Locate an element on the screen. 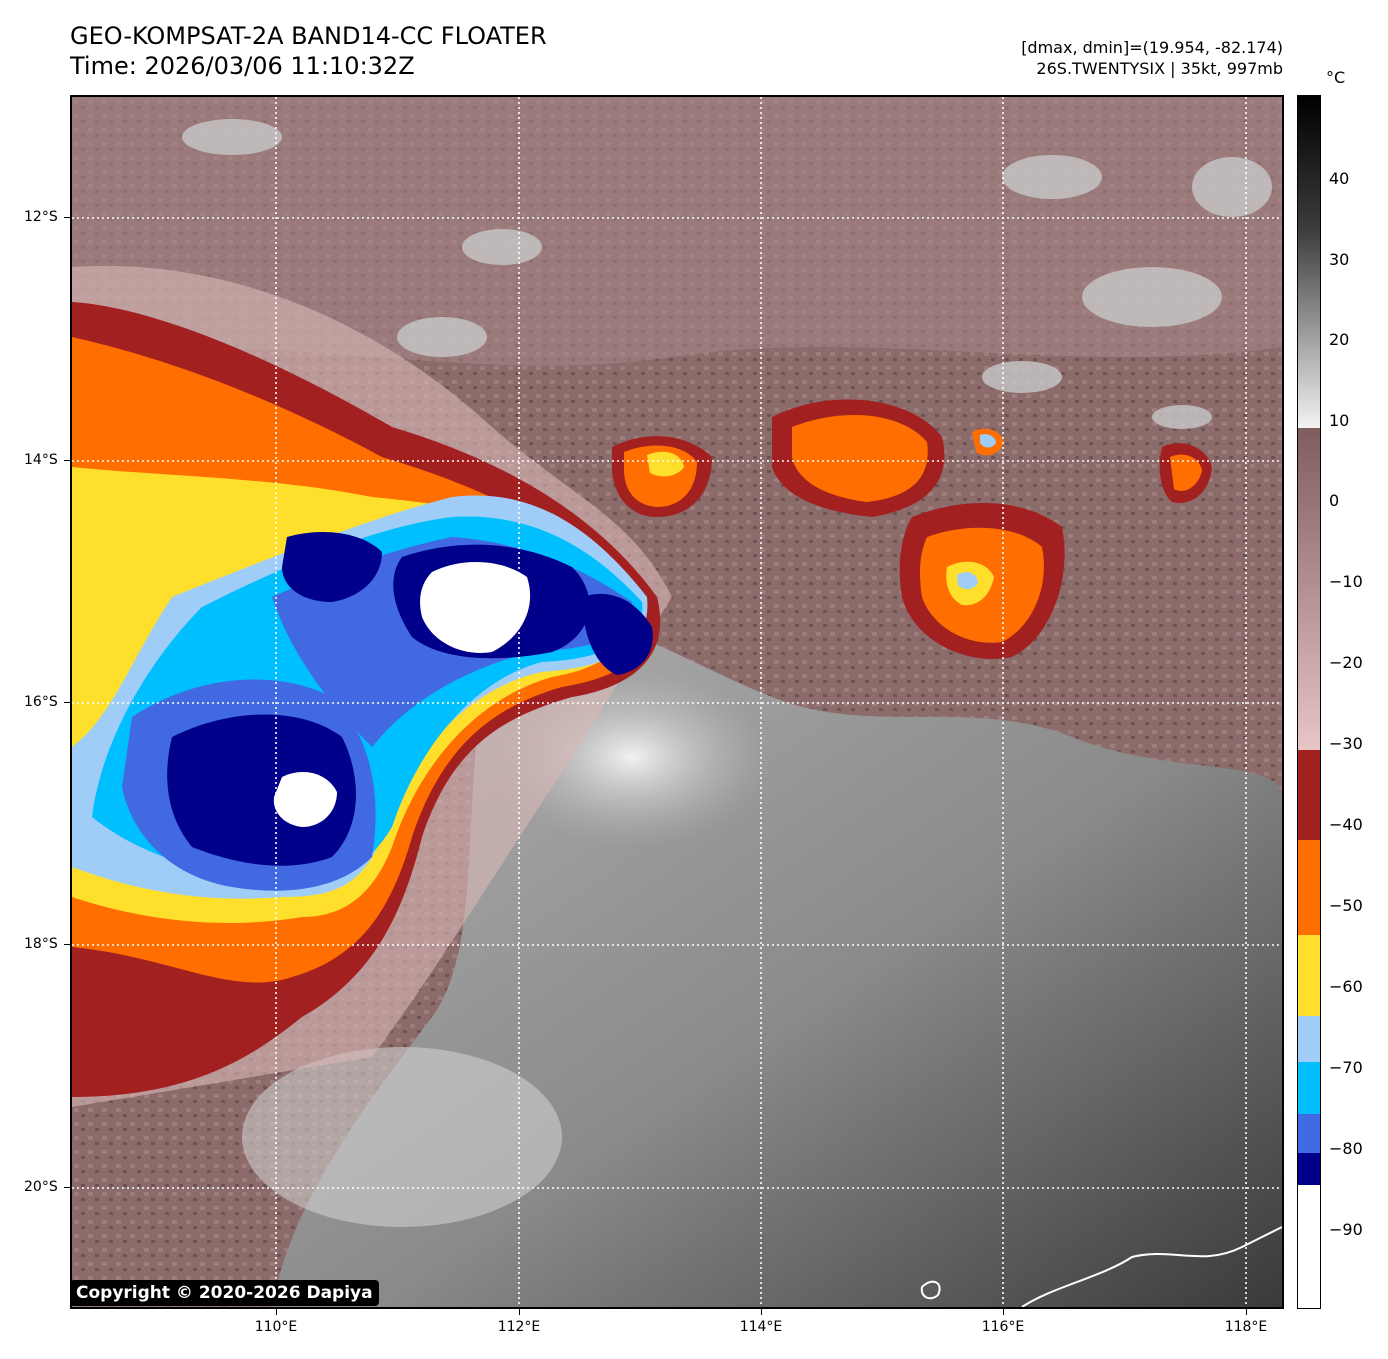 Image resolution: width=1388 pixels, height=1359 pixels. colorbar-label-minus40: −40 is located at coordinates (1346, 824).